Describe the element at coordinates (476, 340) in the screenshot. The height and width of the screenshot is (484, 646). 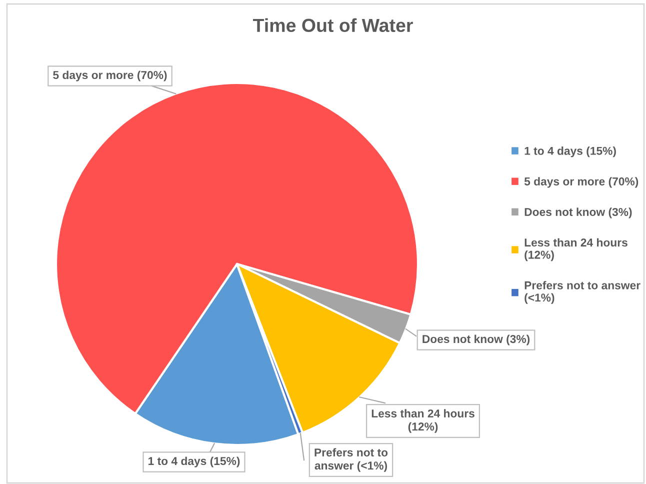
I see `data-label: Does not know (3%)` at that location.